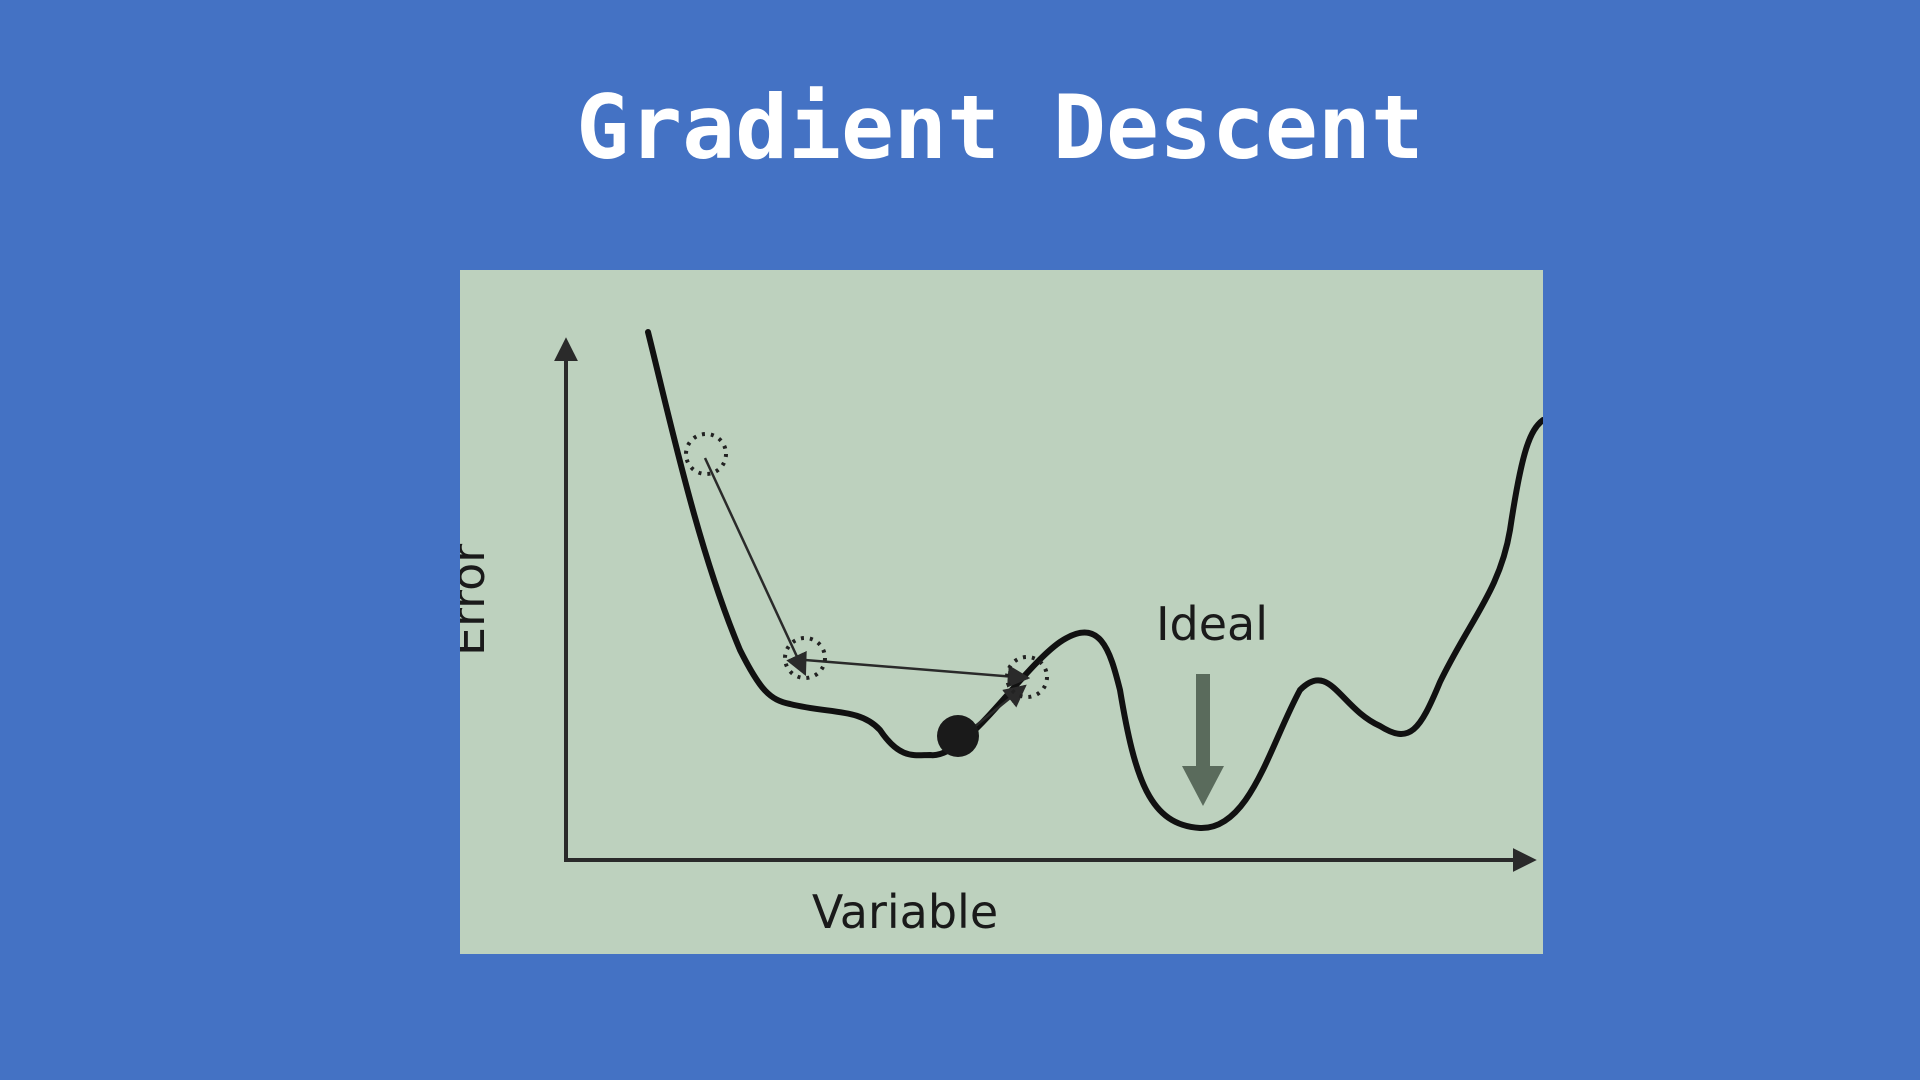 The image size is (1920, 1080). What do you see at coordinates (958, 736) in the screenshot?
I see `ball-local-minimum` at bounding box center [958, 736].